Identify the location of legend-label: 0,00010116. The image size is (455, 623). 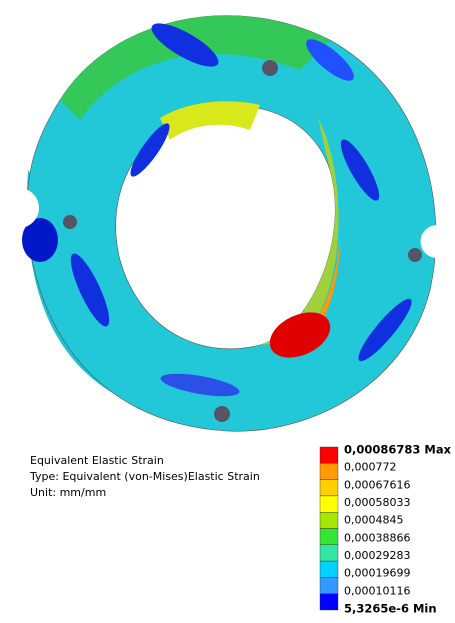
(377, 590).